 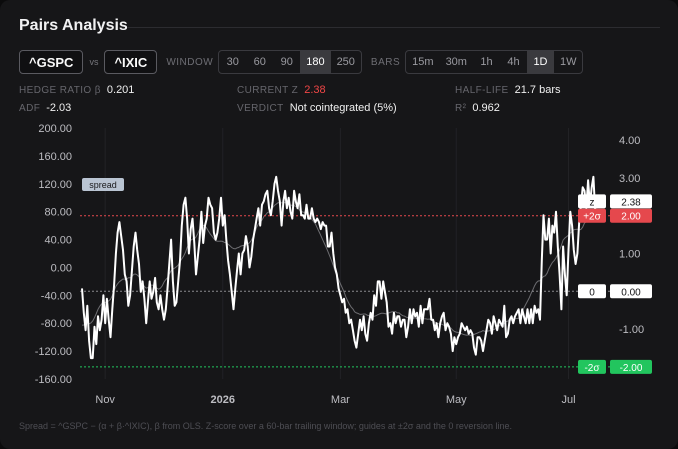 What do you see at coordinates (232, 62) in the screenshot?
I see `window-option-30: 30` at bounding box center [232, 62].